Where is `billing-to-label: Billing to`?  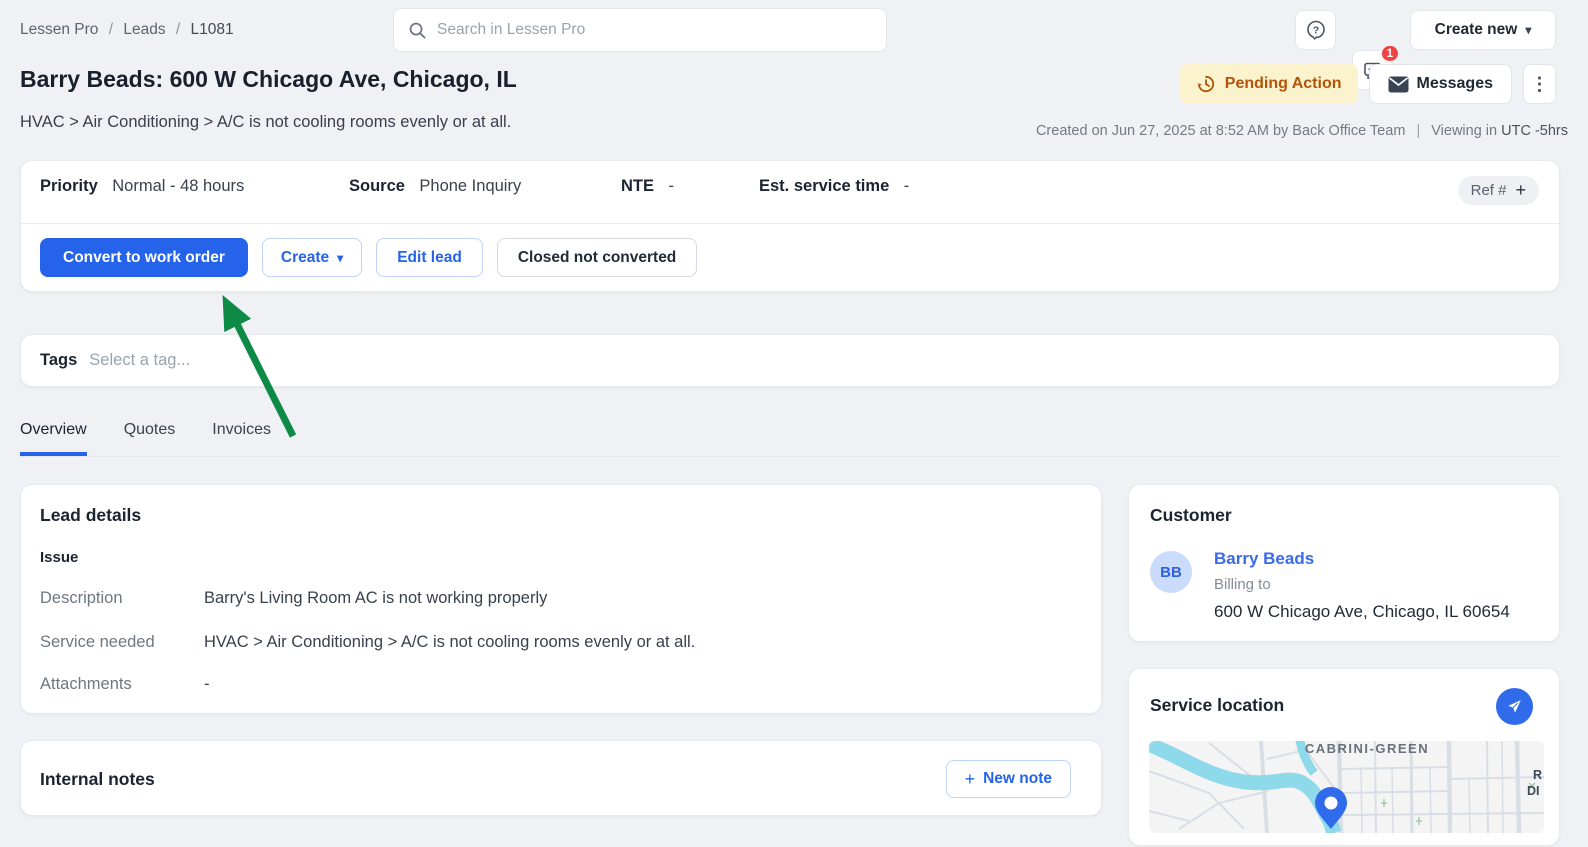 billing-to-label: Billing to is located at coordinates (1242, 584).